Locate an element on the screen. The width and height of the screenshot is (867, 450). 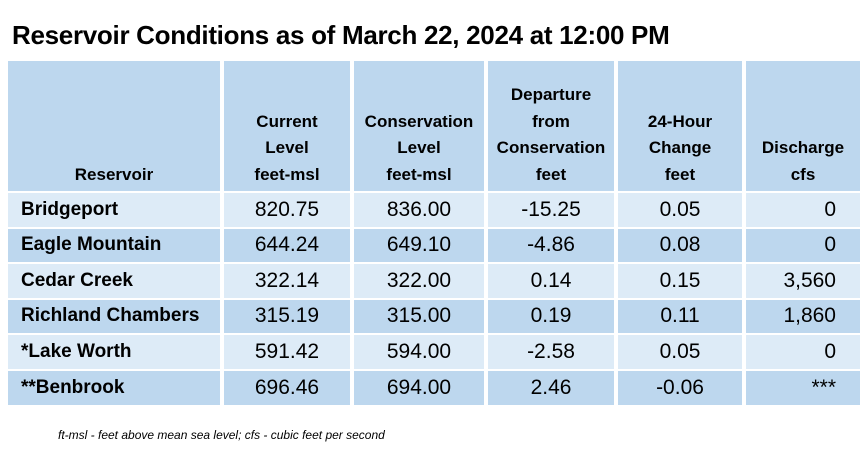
current-level-cell: 696.46 is located at coordinates (288, 387).